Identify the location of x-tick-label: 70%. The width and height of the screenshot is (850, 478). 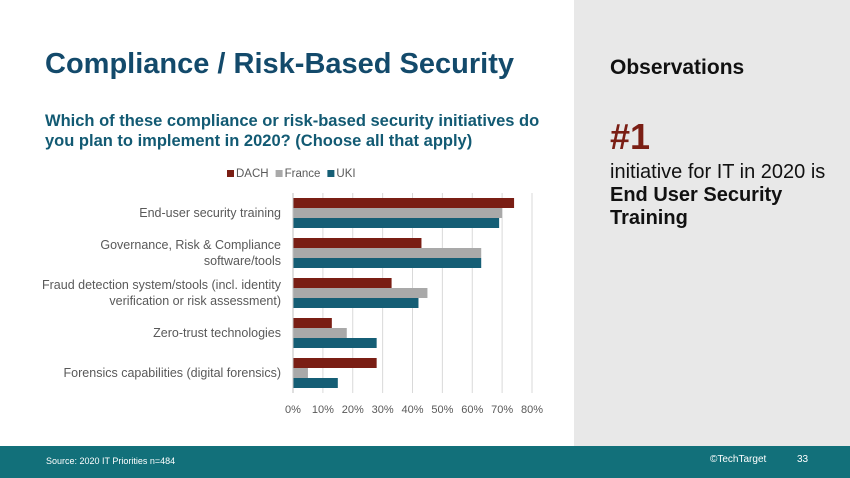
(502, 410).